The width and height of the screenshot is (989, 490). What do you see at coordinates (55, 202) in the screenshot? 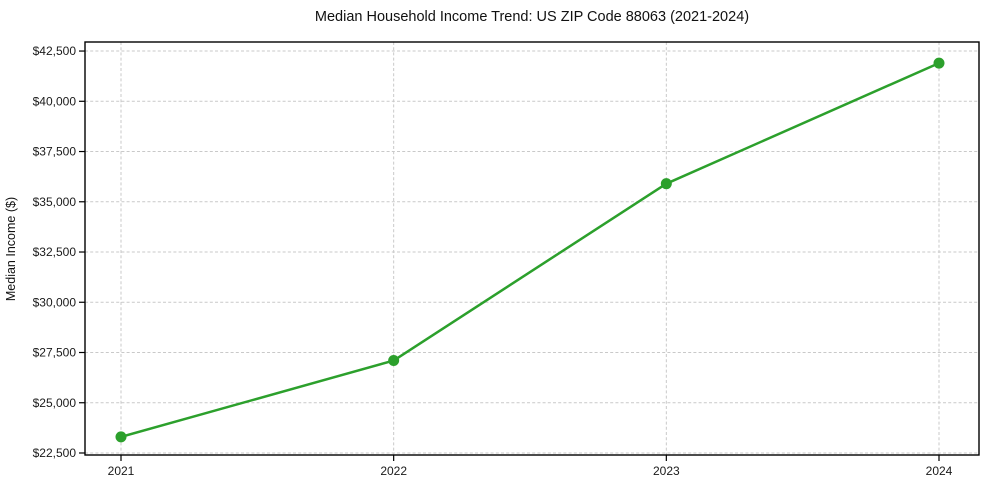
I see `y-tick-label: $35,000` at bounding box center [55, 202].